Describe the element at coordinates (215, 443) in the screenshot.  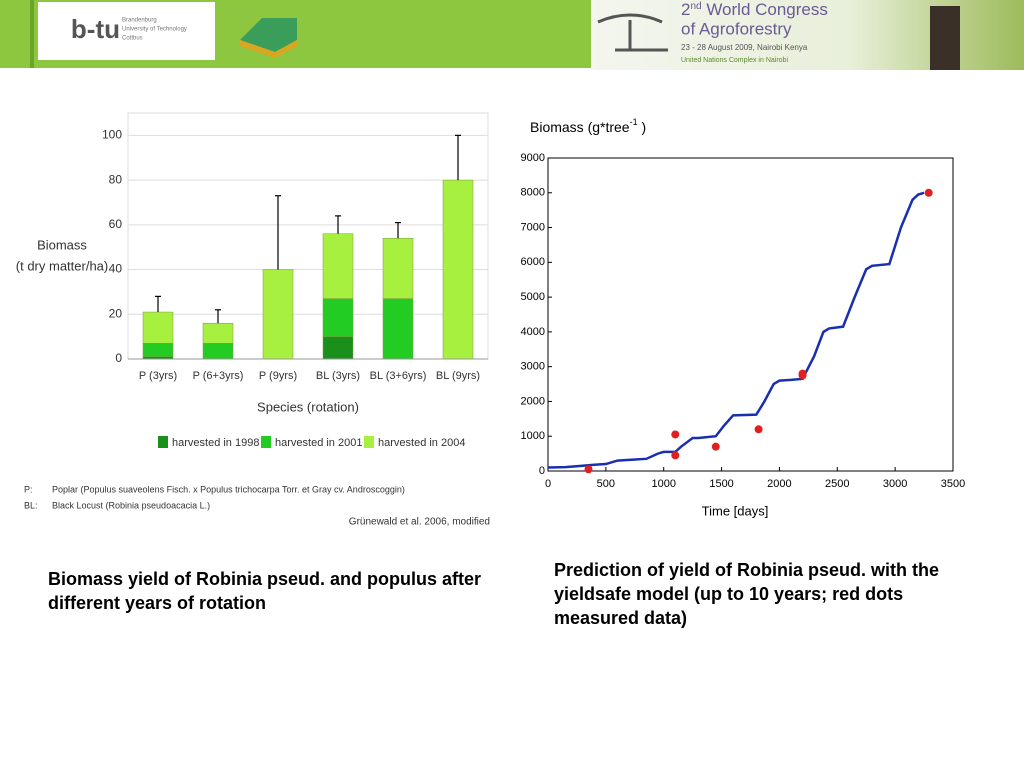
I see `legend-label: harvested in 1998` at that location.